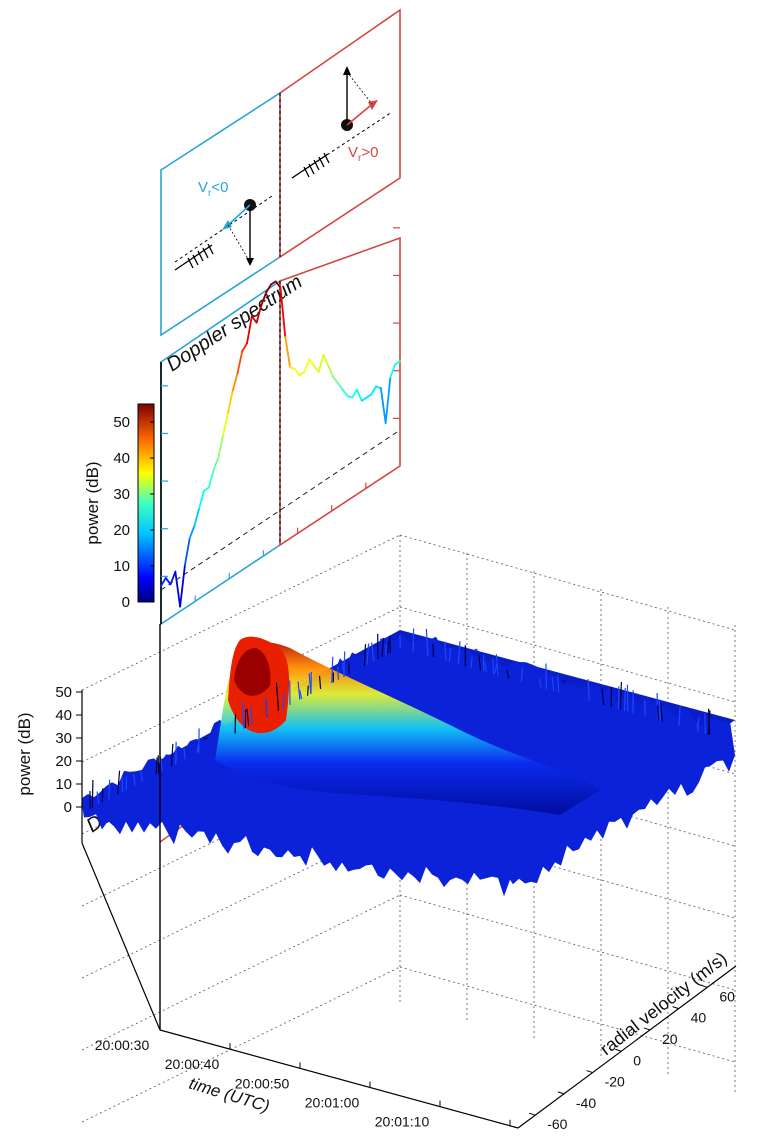  Describe the element at coordinates (670, 1039) in the screenshot. I see `y-tick-label: 20` at that location.